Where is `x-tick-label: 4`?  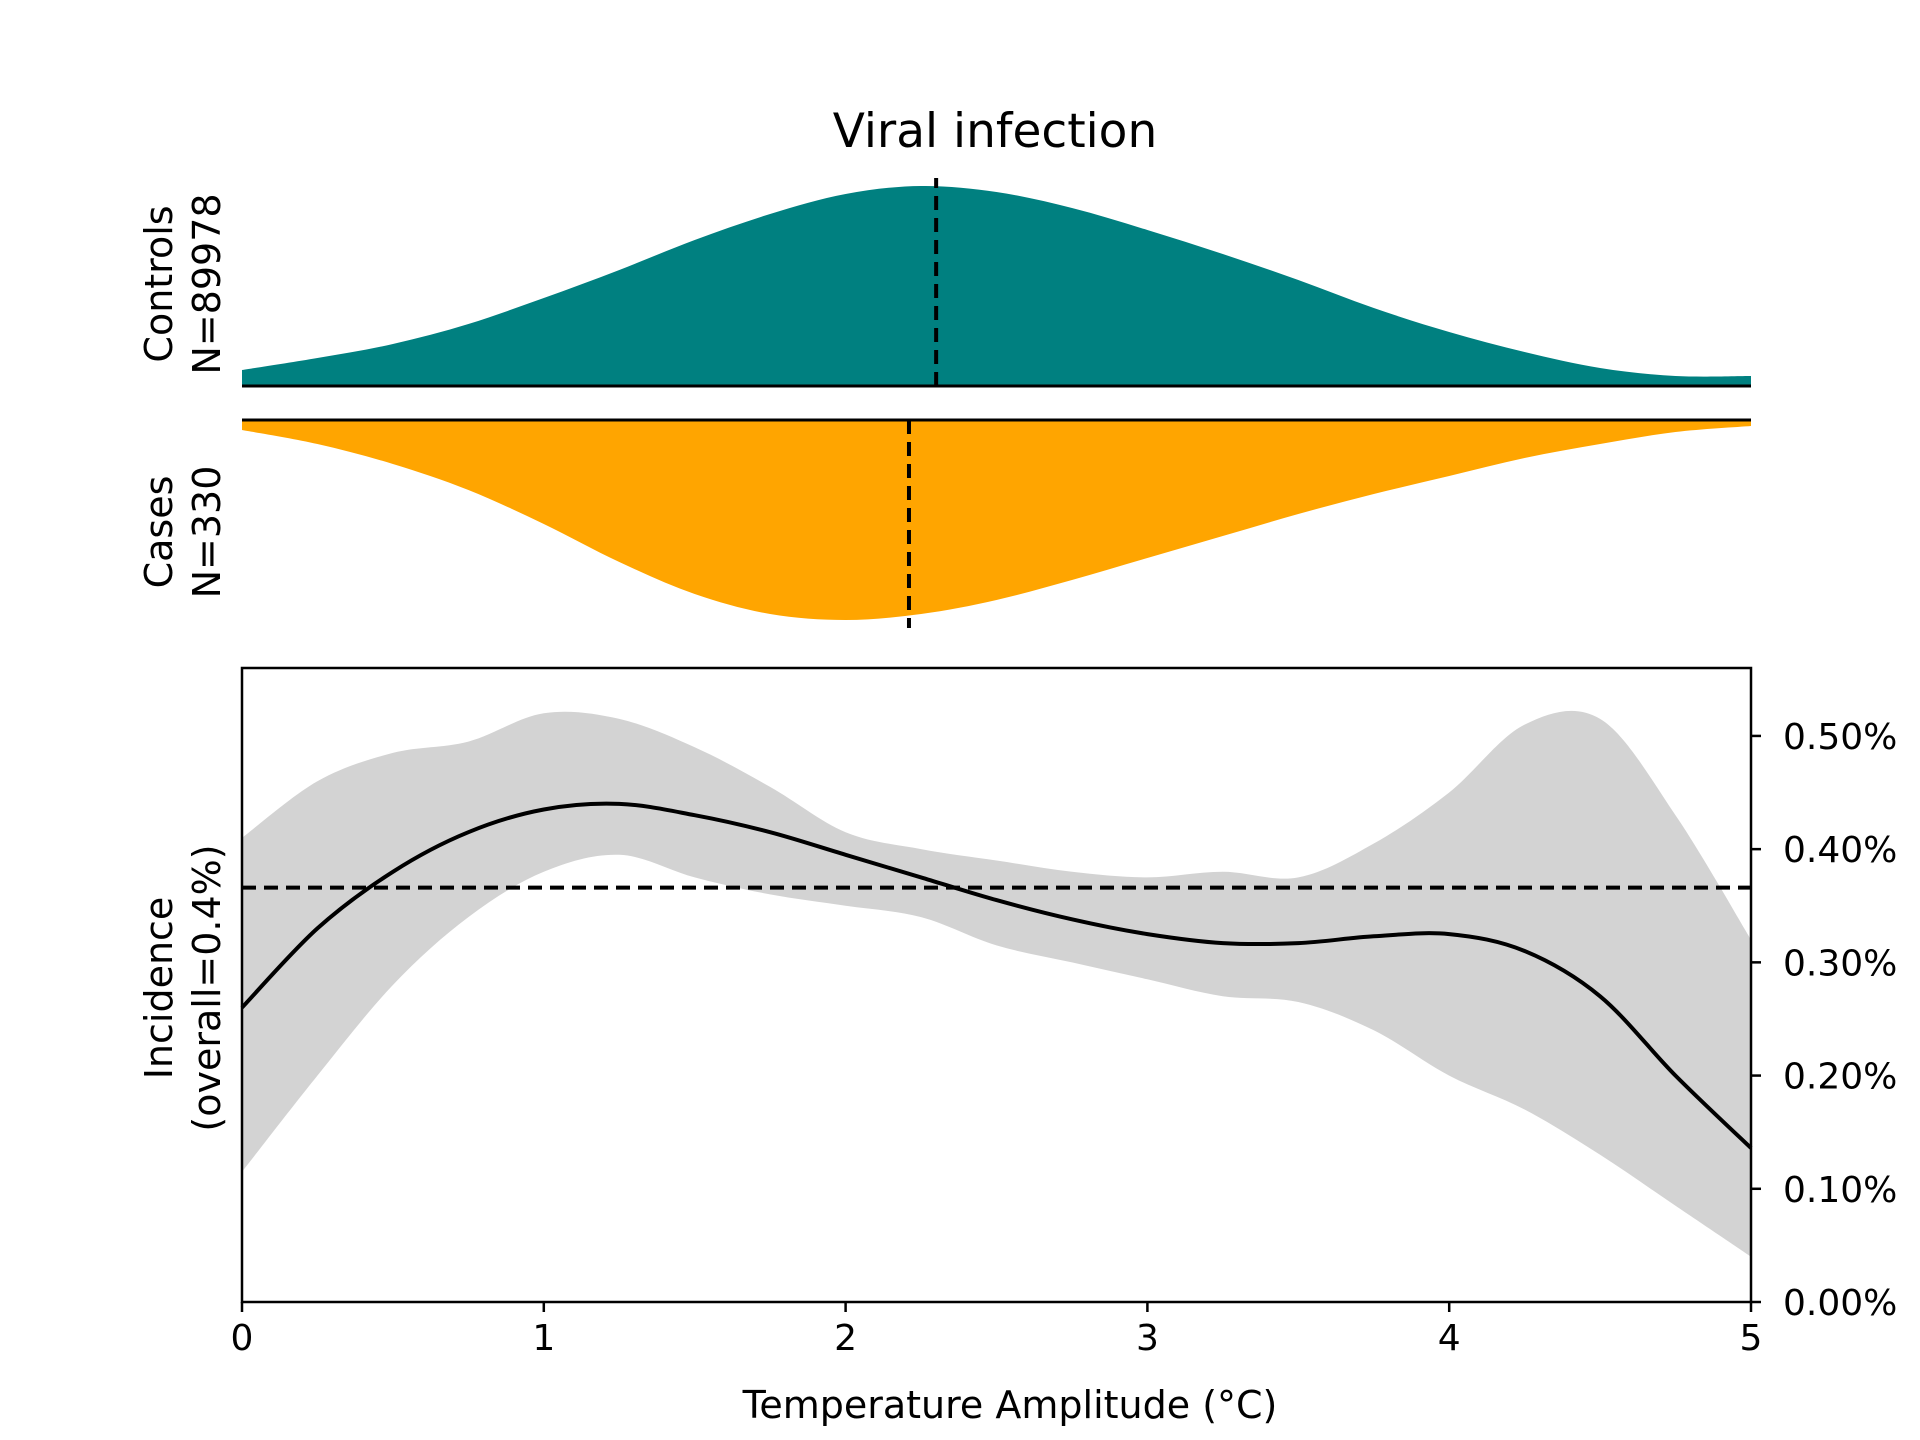
x-tick-label: 4 is located at coordinates (1449, 1338).